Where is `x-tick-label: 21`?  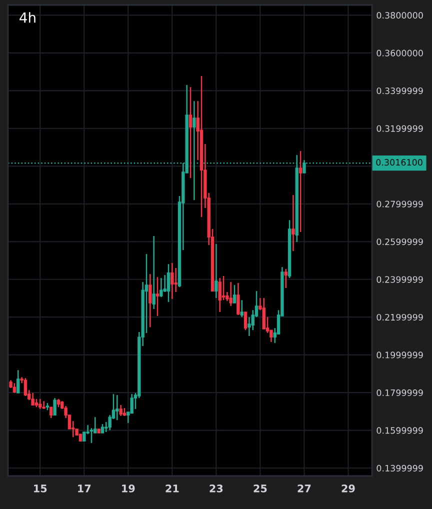
x-tick-label: 21 is located at coordinates (172, 488).